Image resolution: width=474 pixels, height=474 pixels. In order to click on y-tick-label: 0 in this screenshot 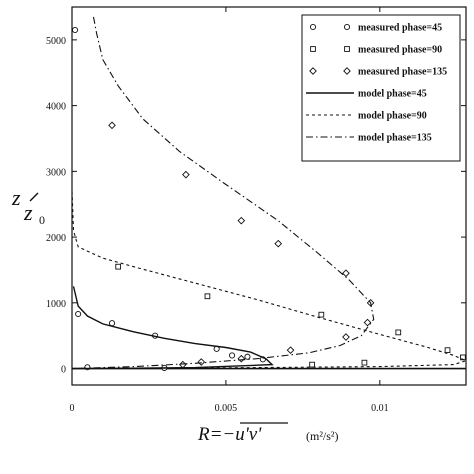, I will do `click(63, 370)`.